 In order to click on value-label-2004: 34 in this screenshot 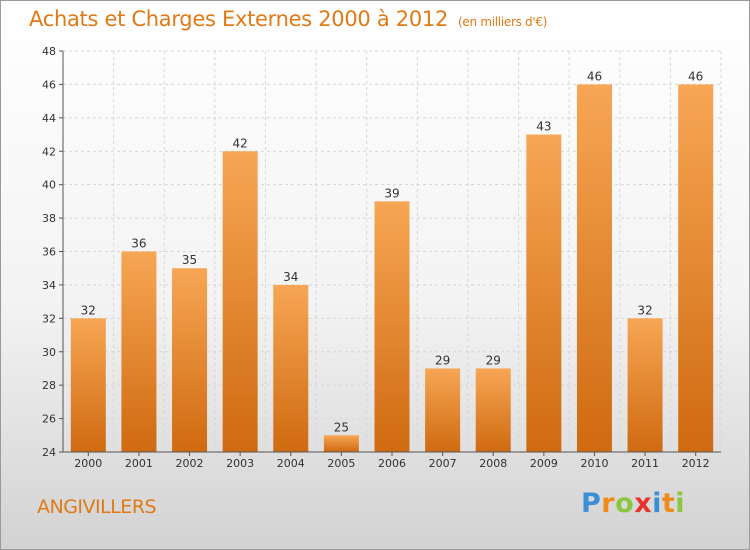, I will do `click(290, 277)`.